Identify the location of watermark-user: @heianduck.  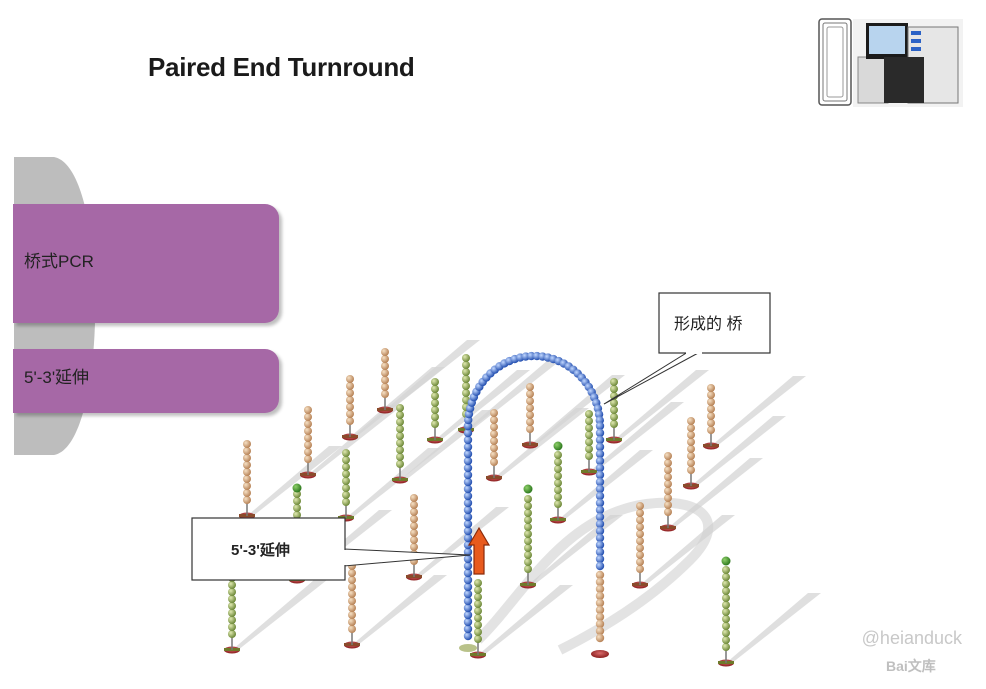
(911, 638).